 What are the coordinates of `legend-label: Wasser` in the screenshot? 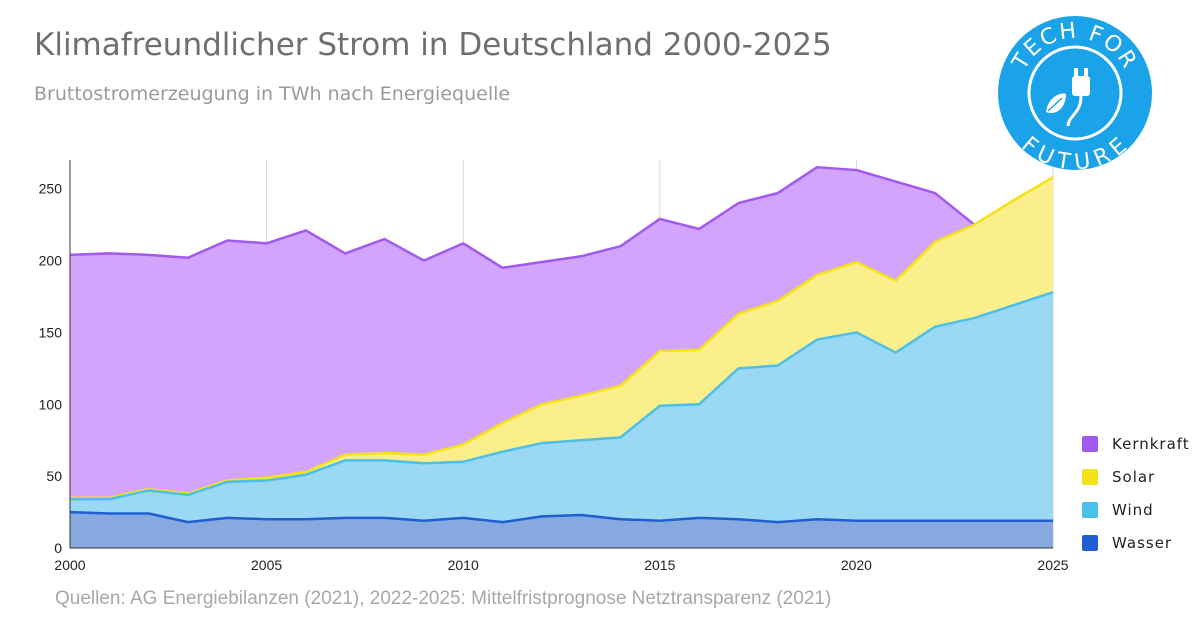 It's located at (1142, 542).